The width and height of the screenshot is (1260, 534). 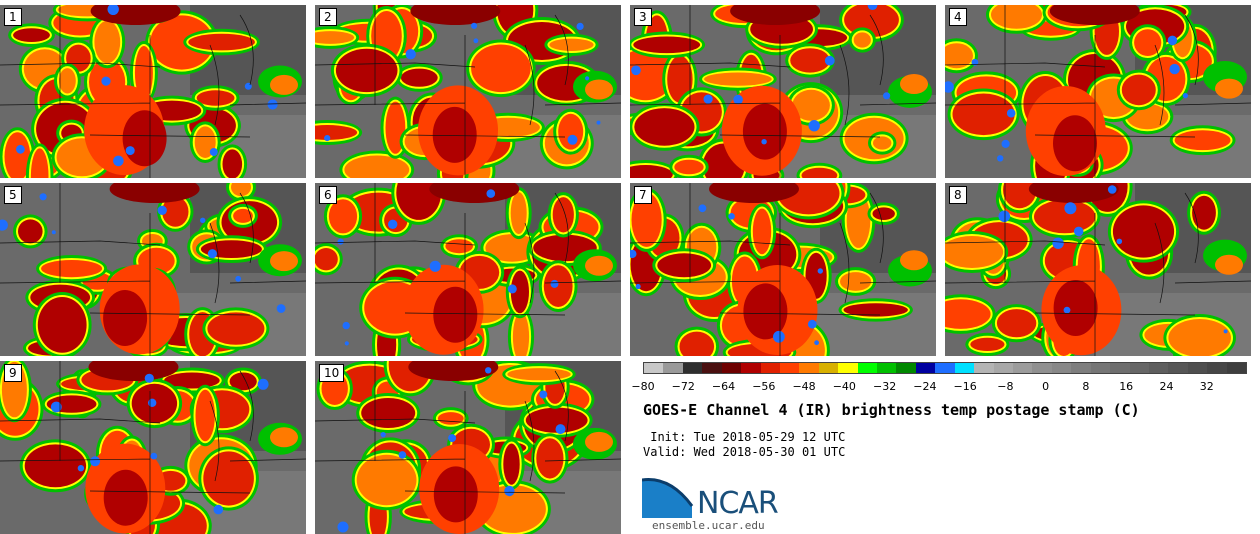 What do you see at coordinates (1098, 91) in the screenshot?
I see `map-panel: 4` at bounding box center [1098, 91].